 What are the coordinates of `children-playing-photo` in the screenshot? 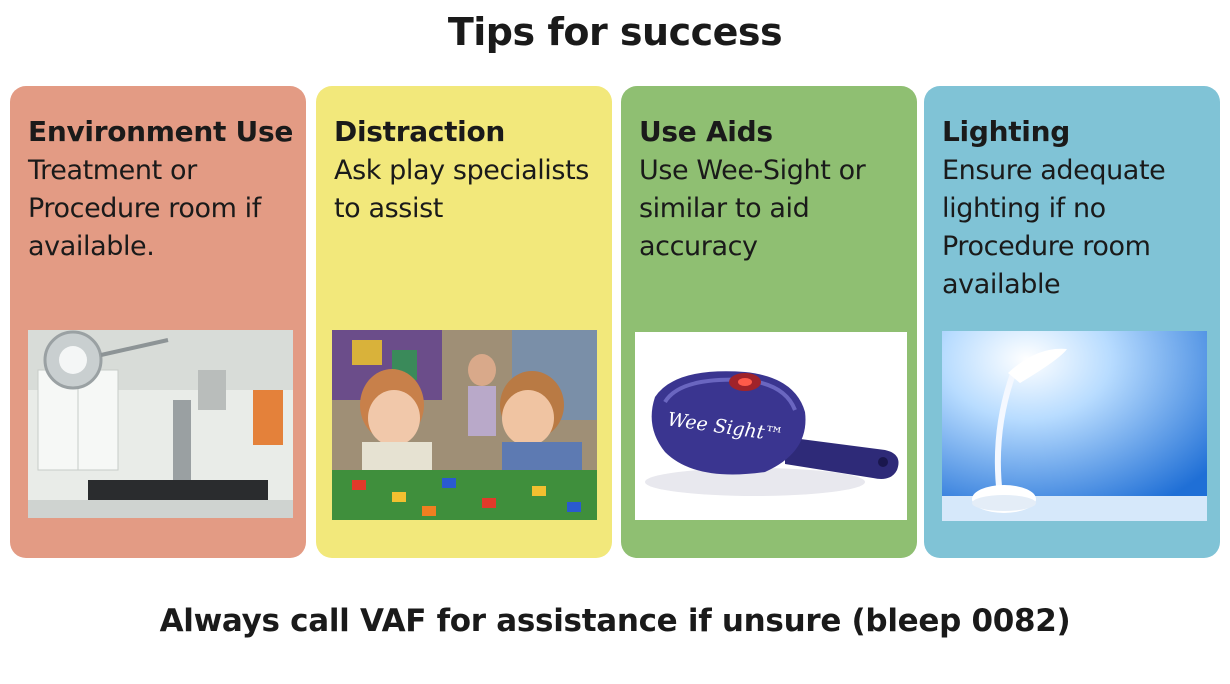 It's located at (464, 425).